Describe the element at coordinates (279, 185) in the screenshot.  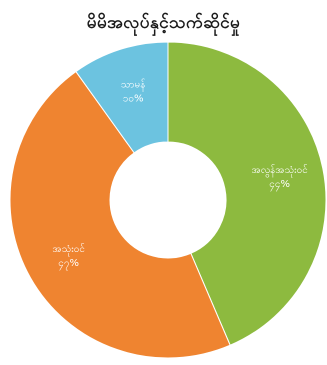
I see `slice-value-1: ၄၄%` at that location.